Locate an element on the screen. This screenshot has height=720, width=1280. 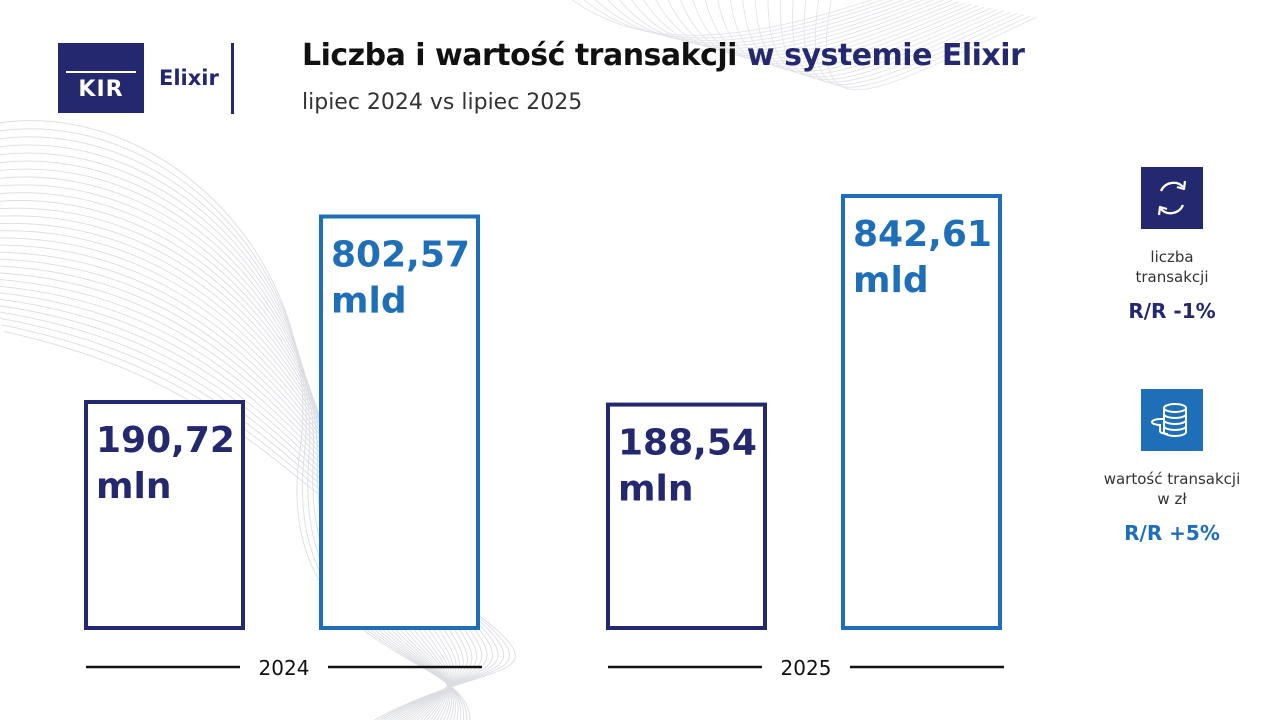
stat-label-line: liczba is located at coordinates (1172, 257).